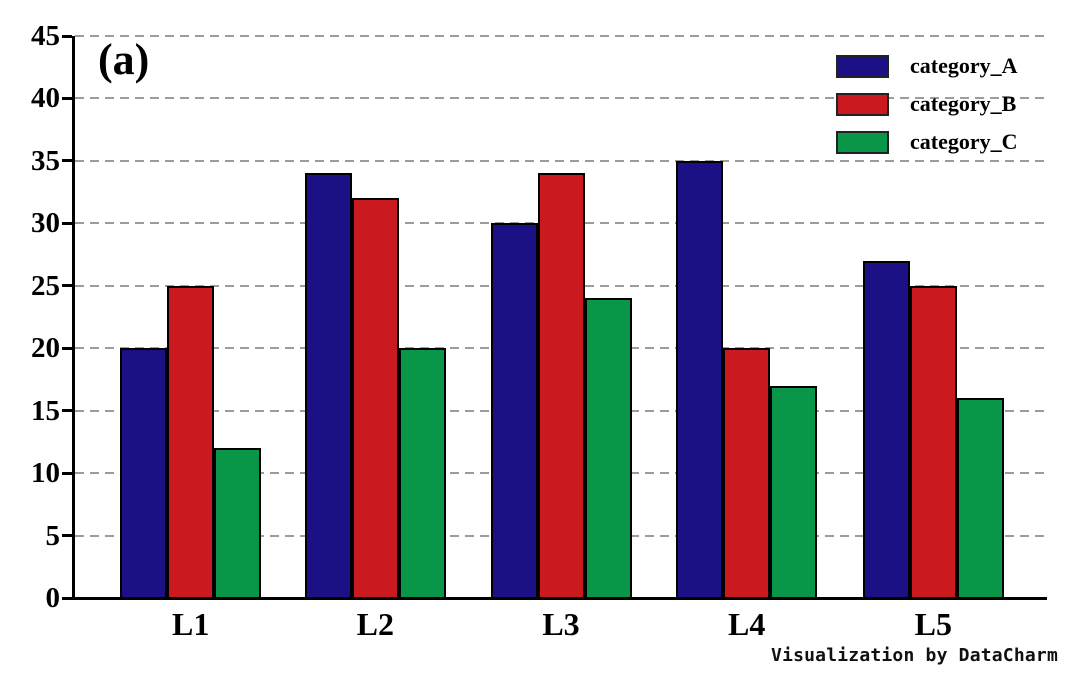 This screenshot has height=689, width=1080. I want to click on bar-category_B-L4, so click(747, 473).